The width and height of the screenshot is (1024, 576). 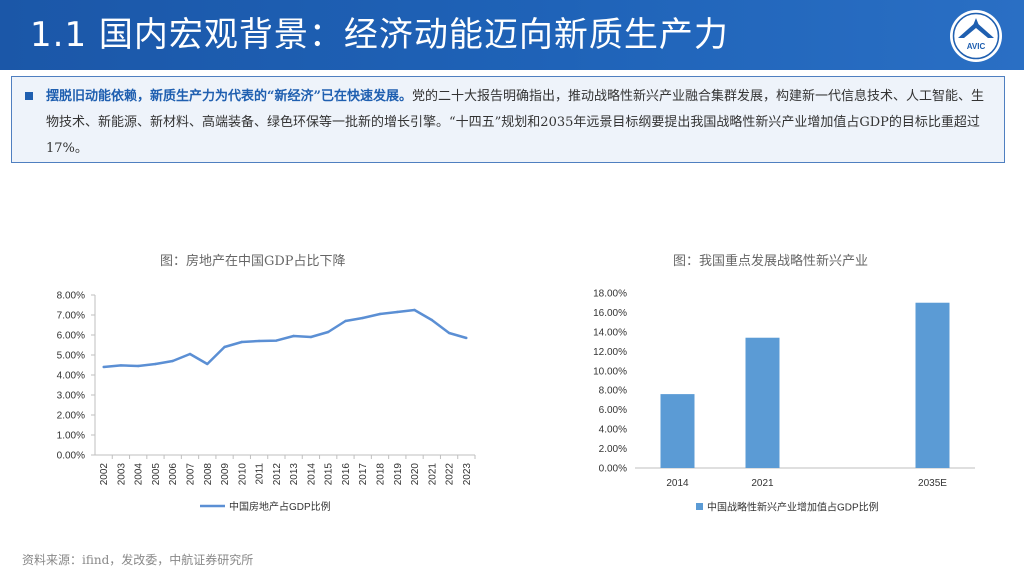 I want to click on x-tick-label: 2010, so click(x=242, y=474).